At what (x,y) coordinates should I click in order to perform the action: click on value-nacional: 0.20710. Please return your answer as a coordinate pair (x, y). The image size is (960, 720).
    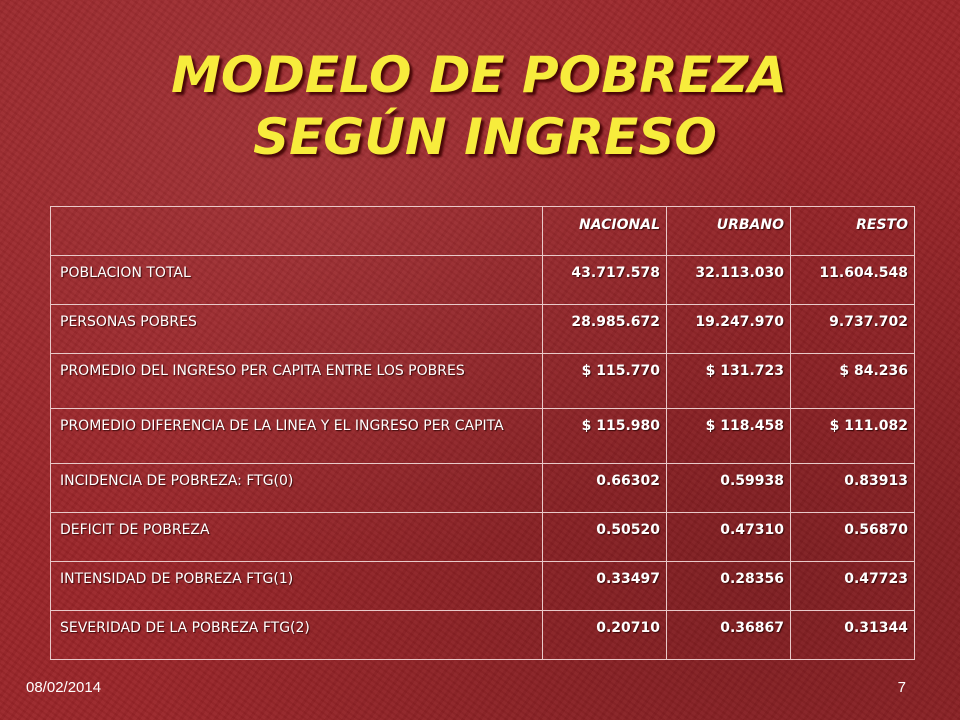
    Looking at the image, I should click on (604, 635).